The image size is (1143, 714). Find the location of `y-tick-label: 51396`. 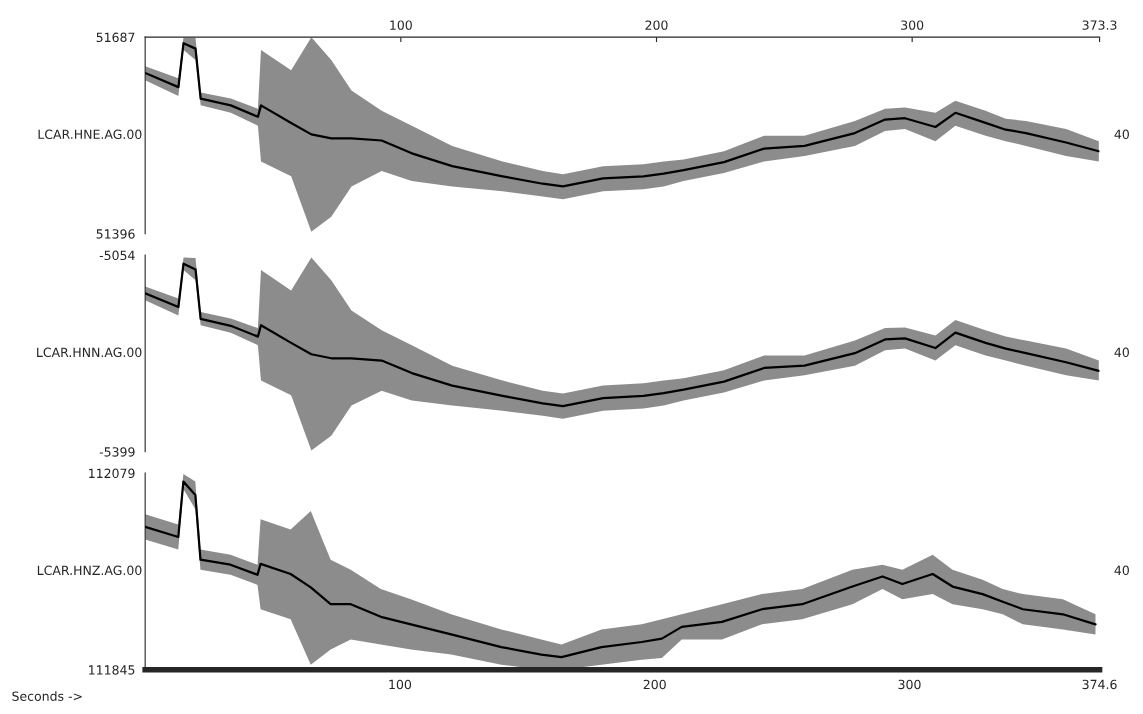

y-tick-label: 51396 is located at coordinates (115, 234).